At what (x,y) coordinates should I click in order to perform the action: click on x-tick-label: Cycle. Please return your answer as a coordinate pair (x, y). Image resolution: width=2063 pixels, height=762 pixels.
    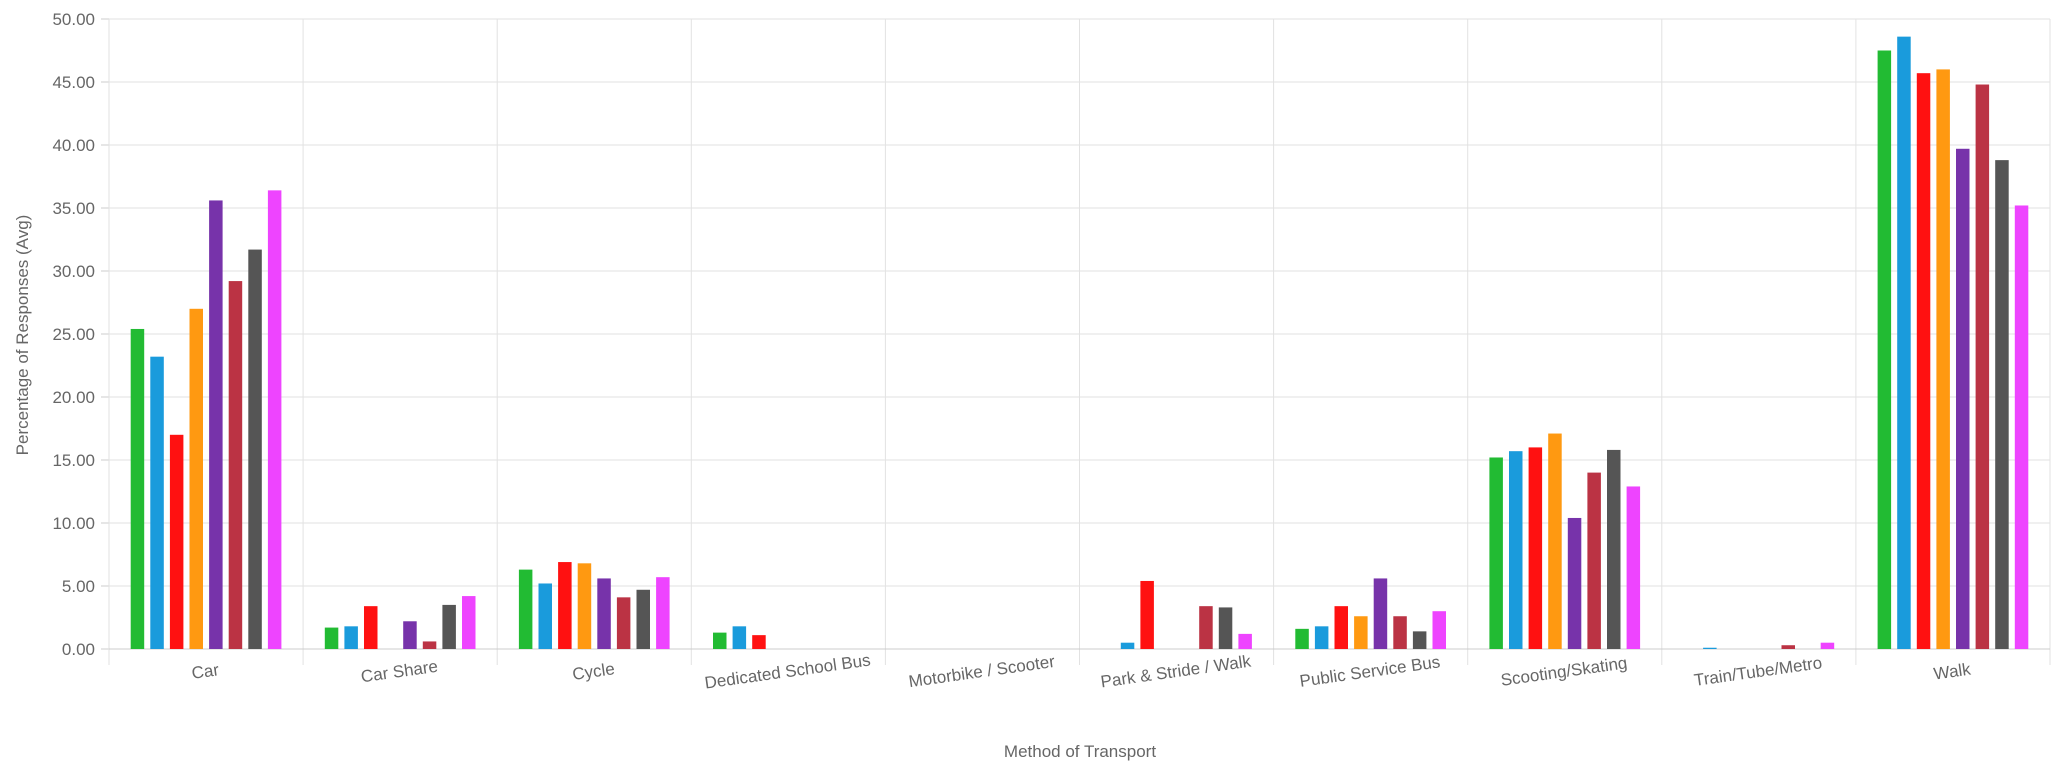
    Looking at the image, I should click on (593, 671).